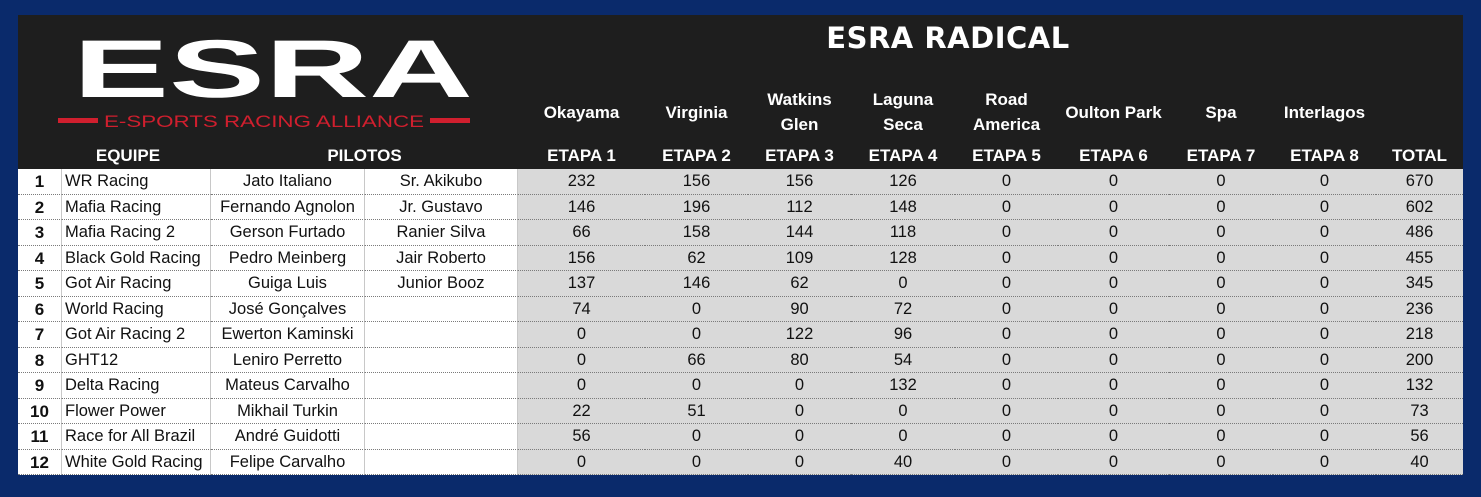 Image resolution: width=1481 pixels, height=497 pixels. Describe the element at coordinates (903, 258) in the screenshot. I see `stage-points-cell: 128` at that location.